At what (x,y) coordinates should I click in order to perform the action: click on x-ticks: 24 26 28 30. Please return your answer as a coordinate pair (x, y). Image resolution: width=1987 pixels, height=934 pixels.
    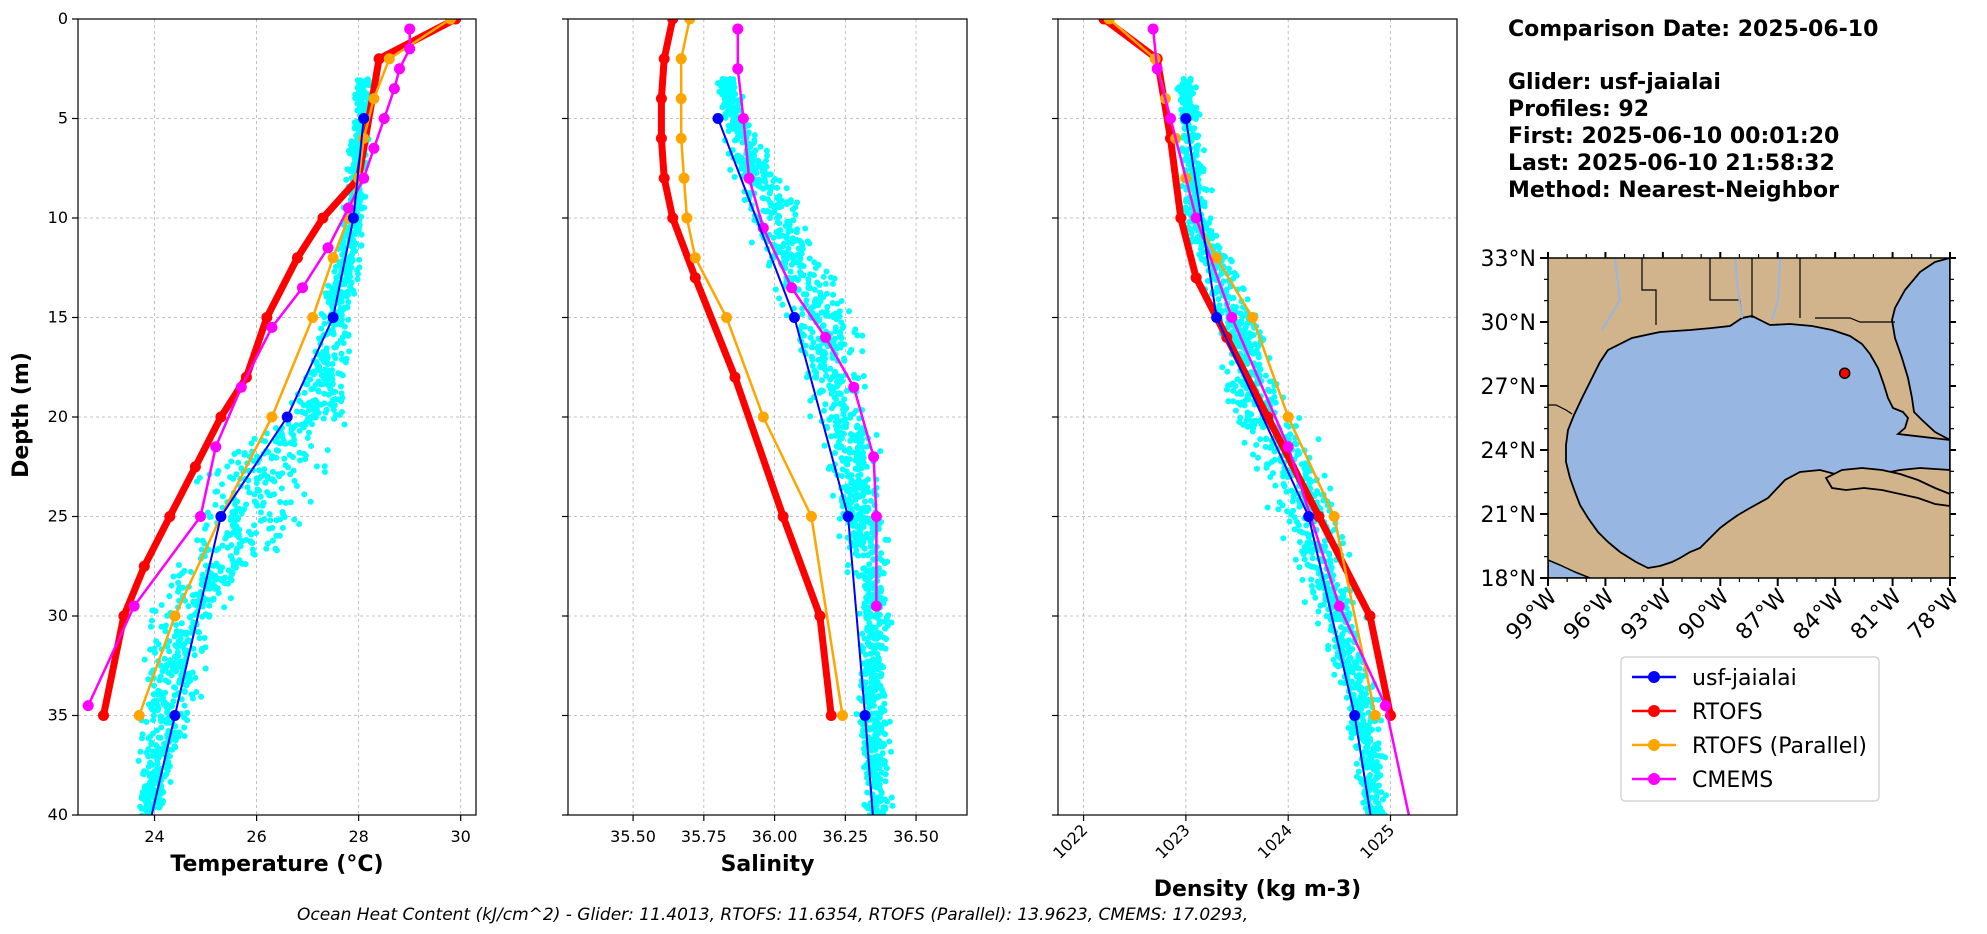
    Looking at the image, I should click on (307, 830).